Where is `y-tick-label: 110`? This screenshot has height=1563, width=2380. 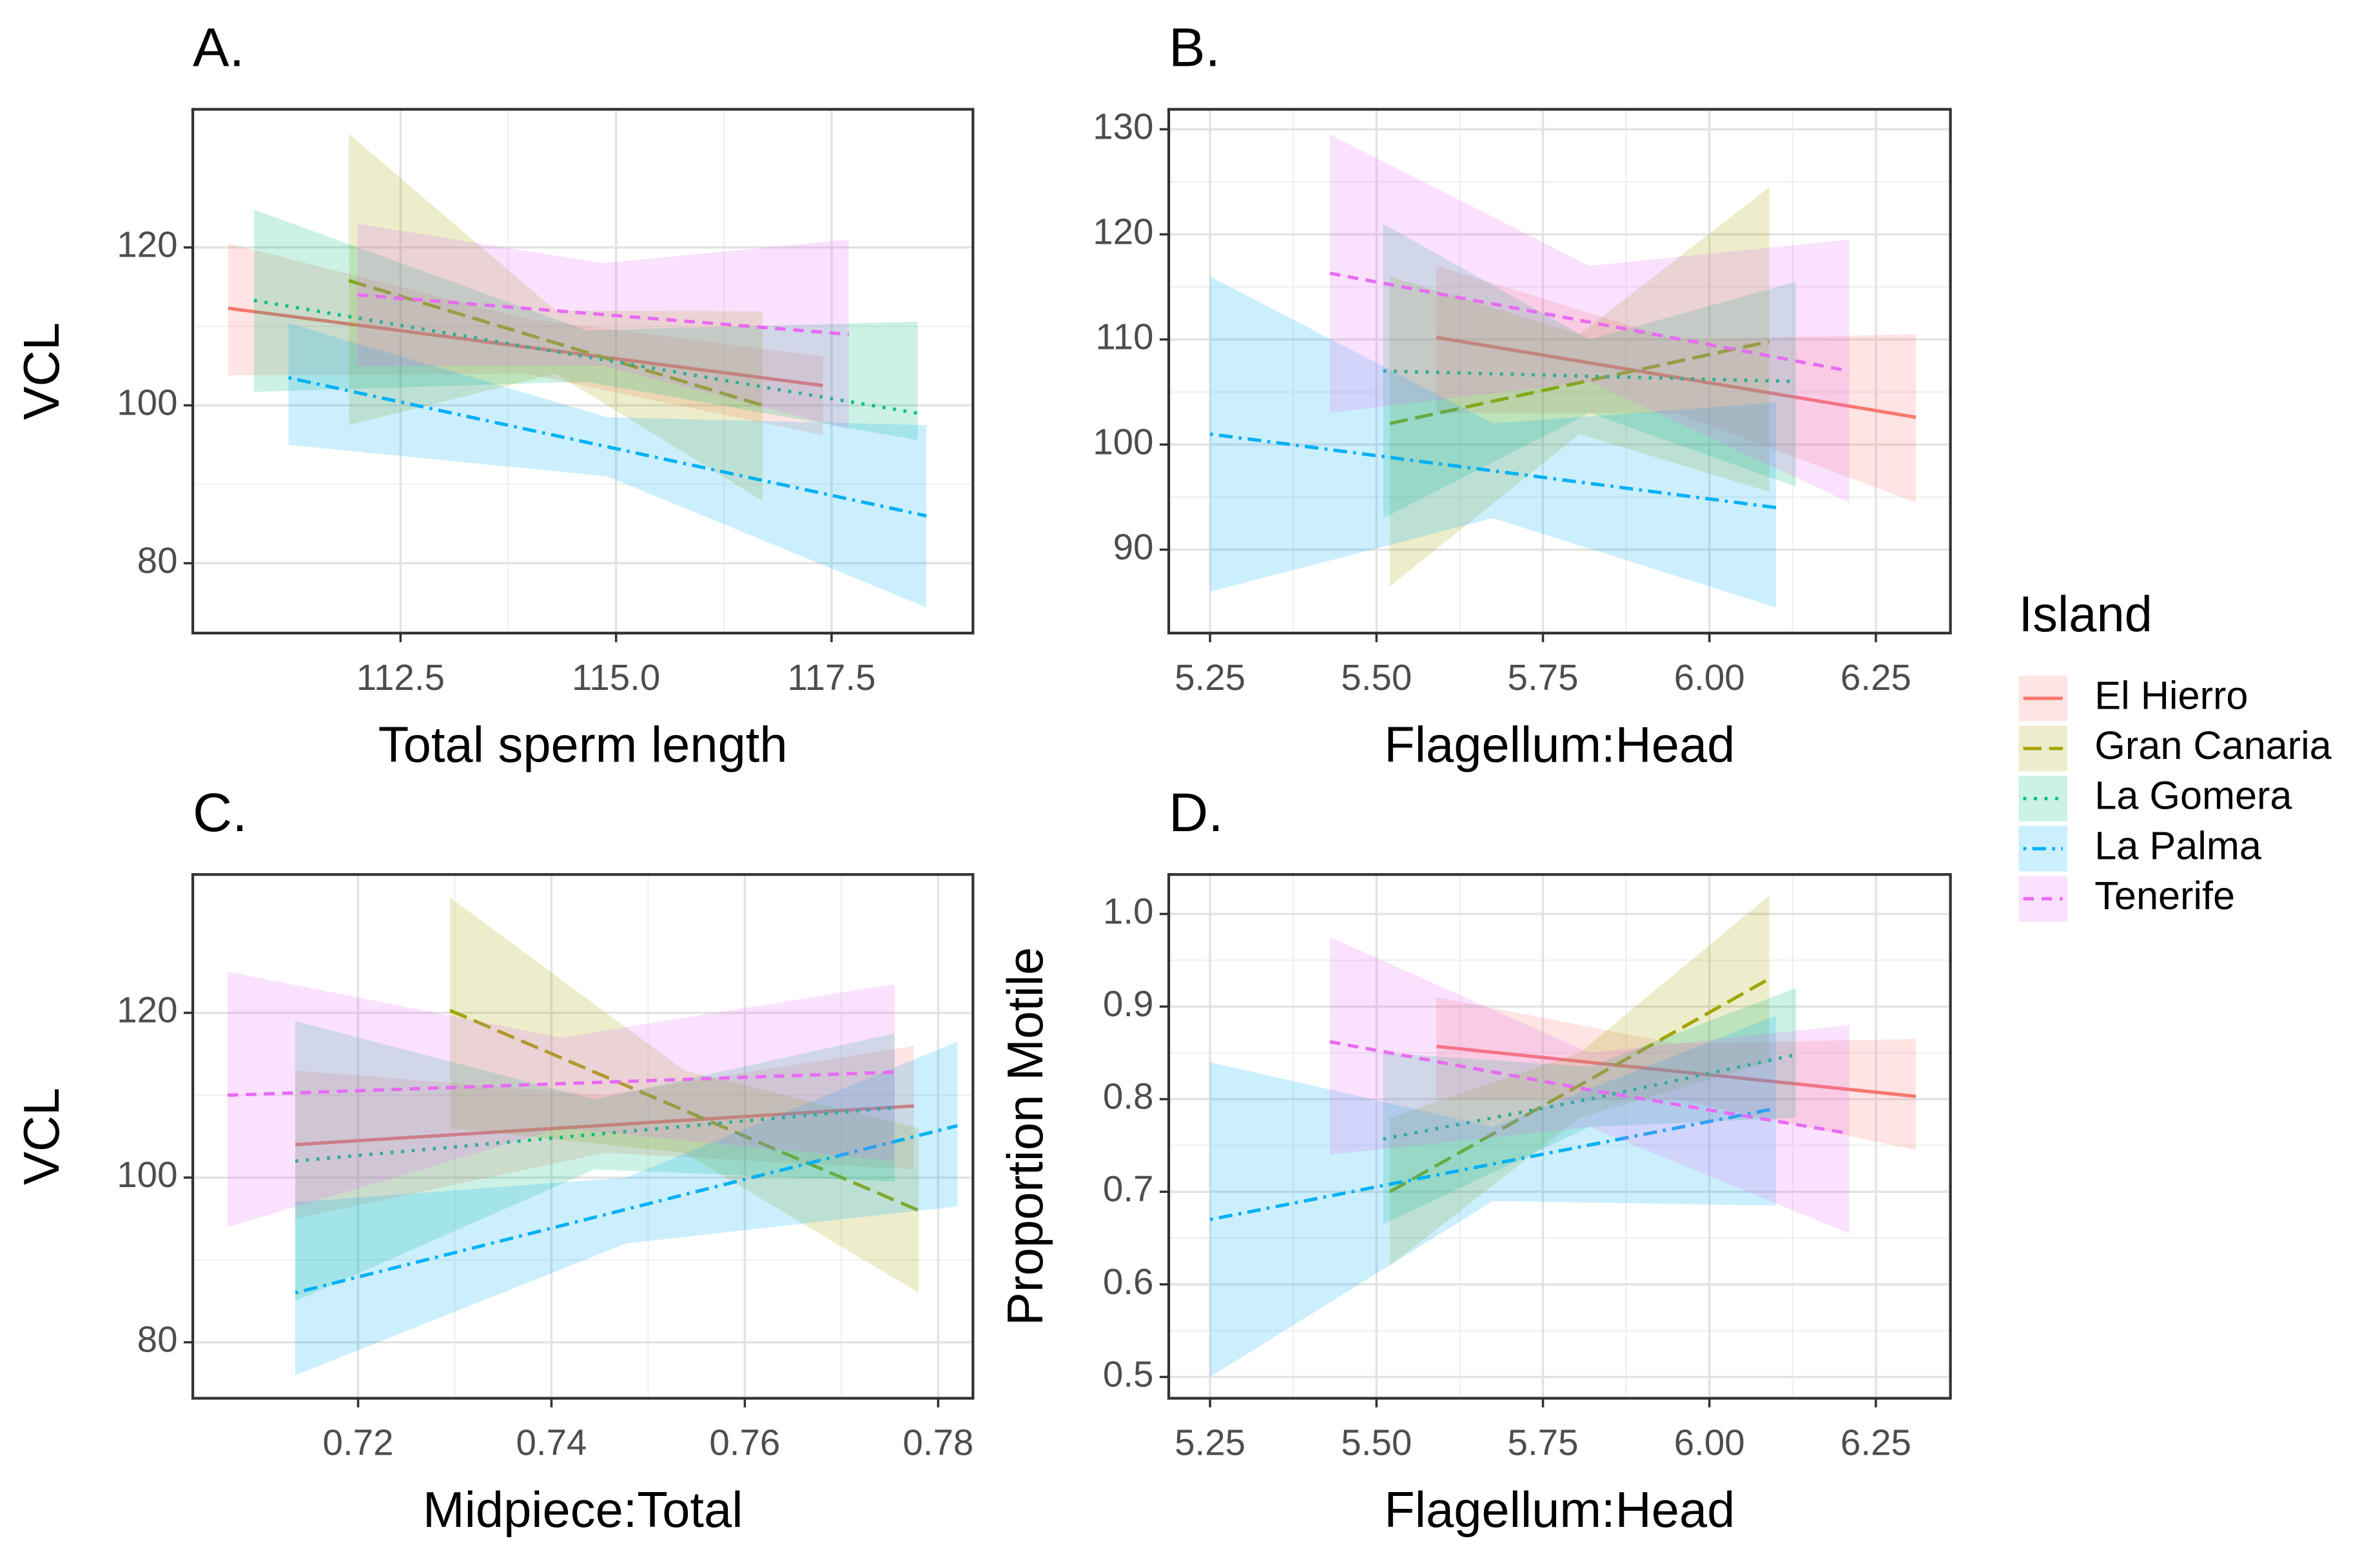 y-tick-label: 110 is located at coordinates (1124, 336).